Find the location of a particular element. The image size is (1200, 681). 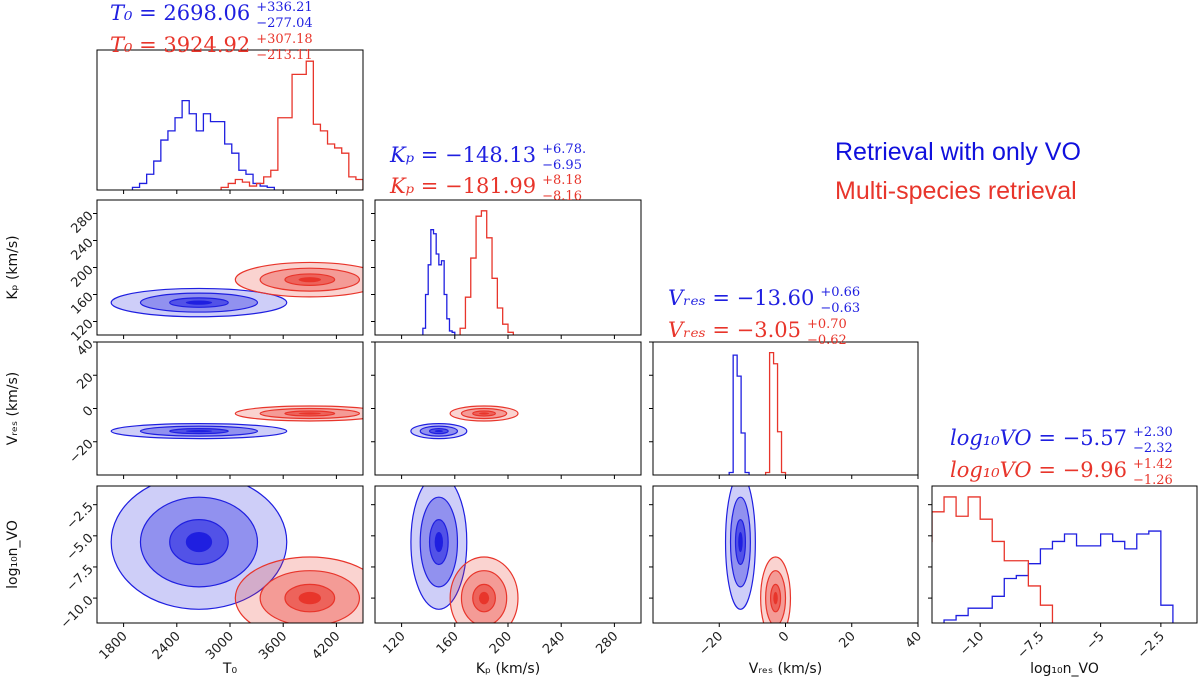

ytick-label-logVO: −10.0 is located at coordinates (77, 612).